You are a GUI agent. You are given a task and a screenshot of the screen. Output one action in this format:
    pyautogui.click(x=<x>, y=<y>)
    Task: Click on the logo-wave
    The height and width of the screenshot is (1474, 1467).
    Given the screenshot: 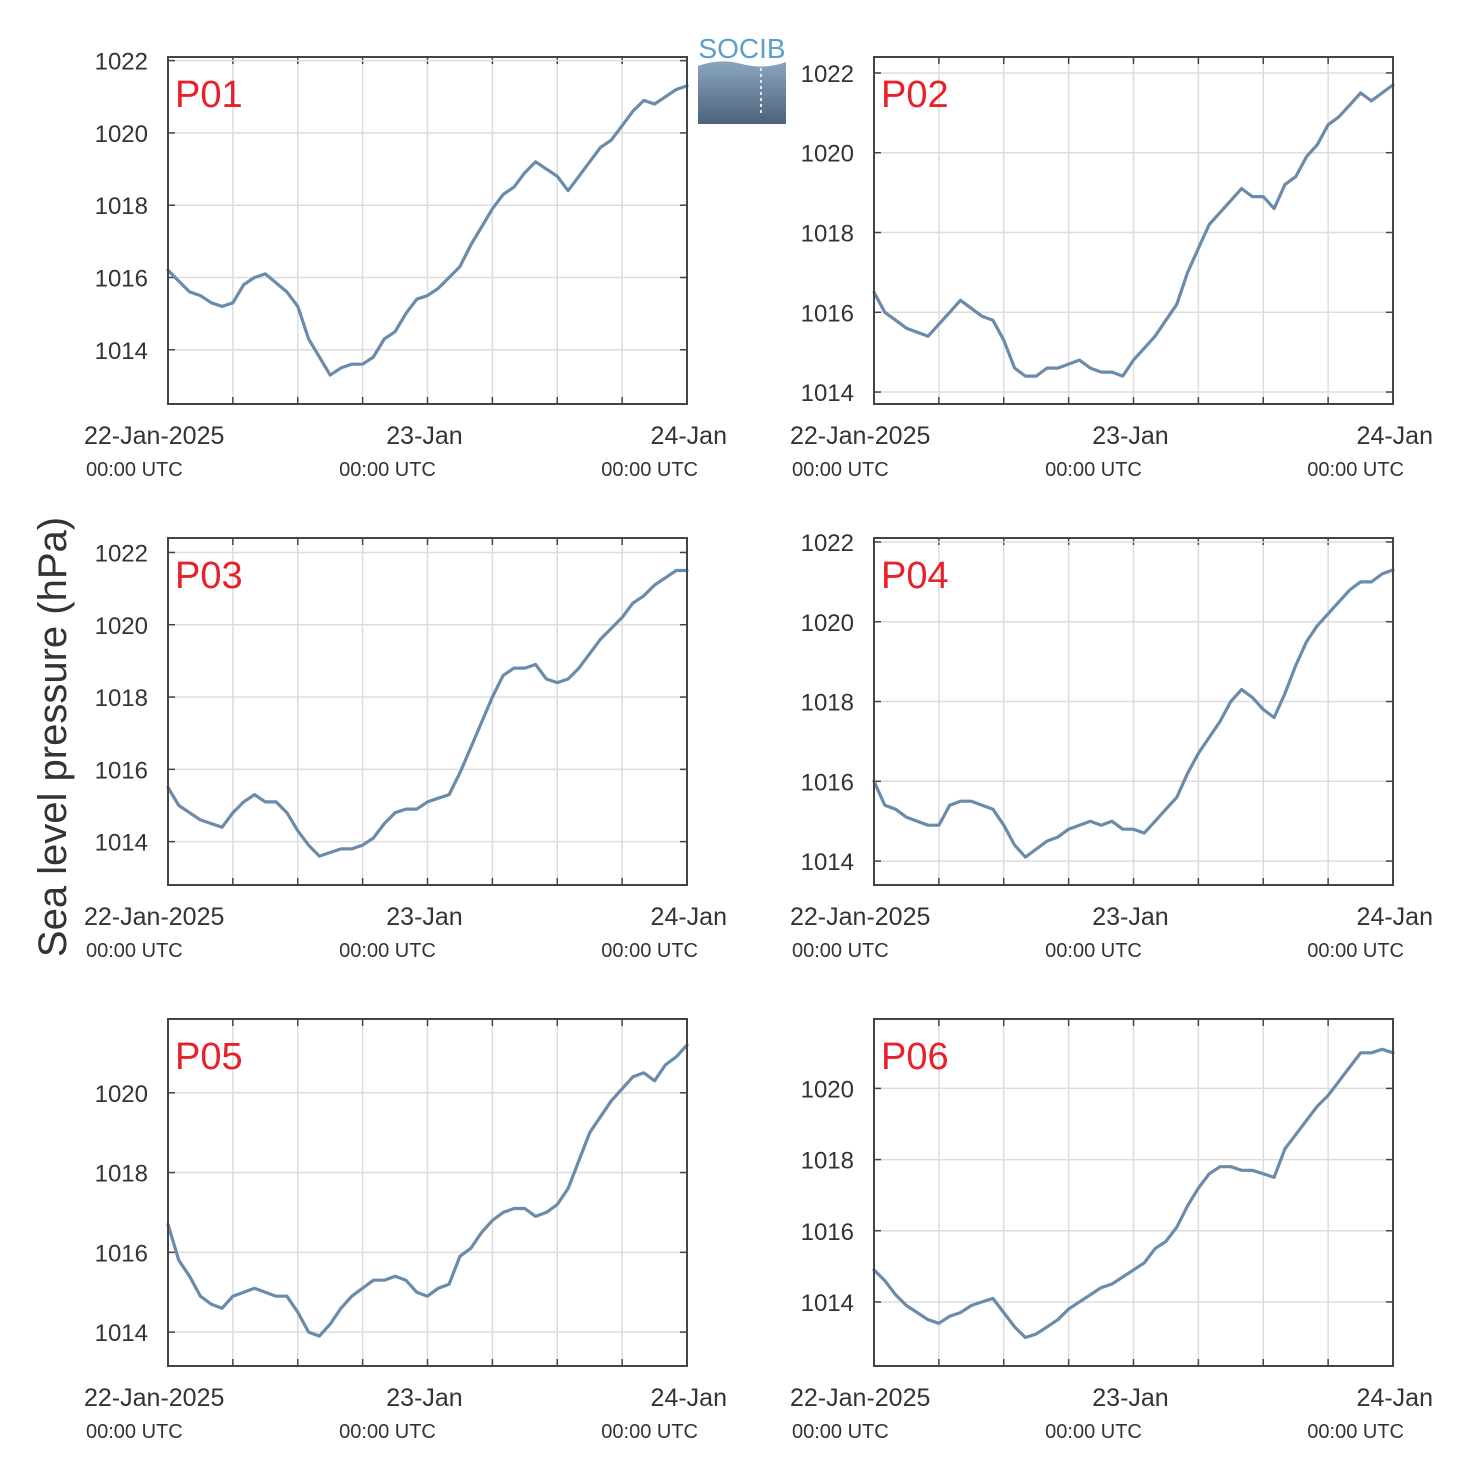 What is the action you would take?
    pyautogui.click(x=742, y=92)
    